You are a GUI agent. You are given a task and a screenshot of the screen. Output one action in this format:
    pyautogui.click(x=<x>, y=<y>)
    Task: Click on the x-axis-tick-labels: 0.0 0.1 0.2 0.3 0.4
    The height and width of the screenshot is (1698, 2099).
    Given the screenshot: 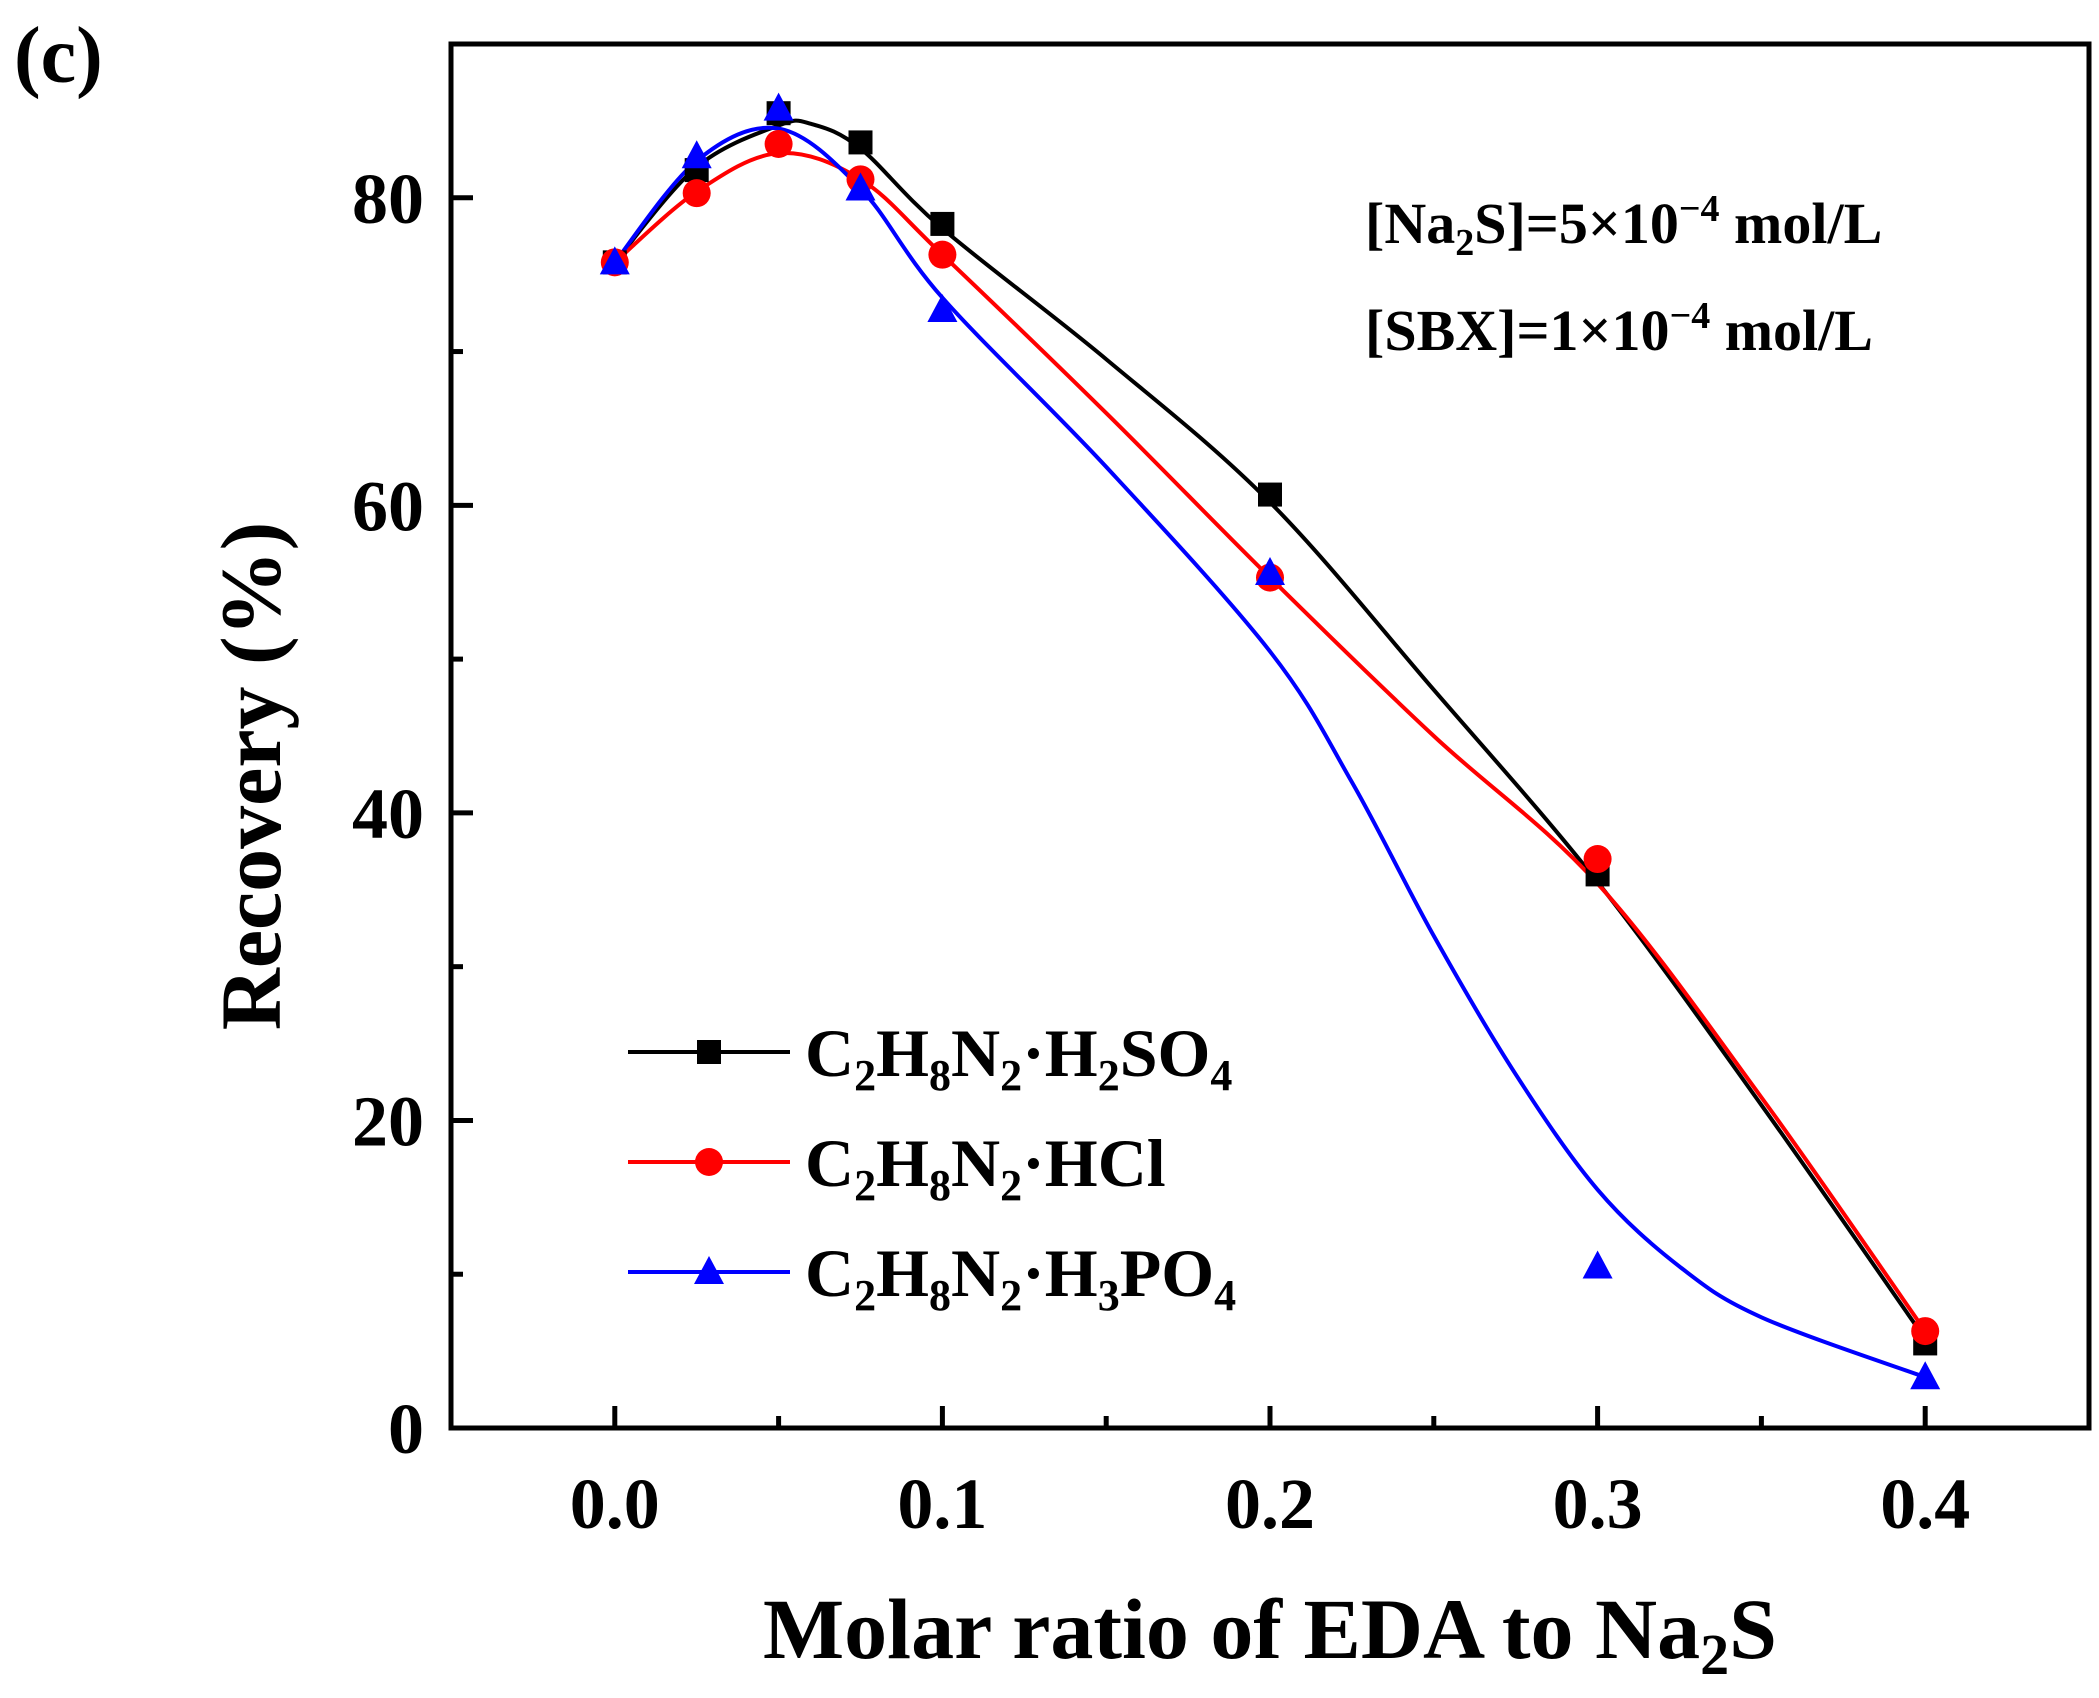 What is the action you would take?
    pyautogui.click(x=1270, y=1504)
    